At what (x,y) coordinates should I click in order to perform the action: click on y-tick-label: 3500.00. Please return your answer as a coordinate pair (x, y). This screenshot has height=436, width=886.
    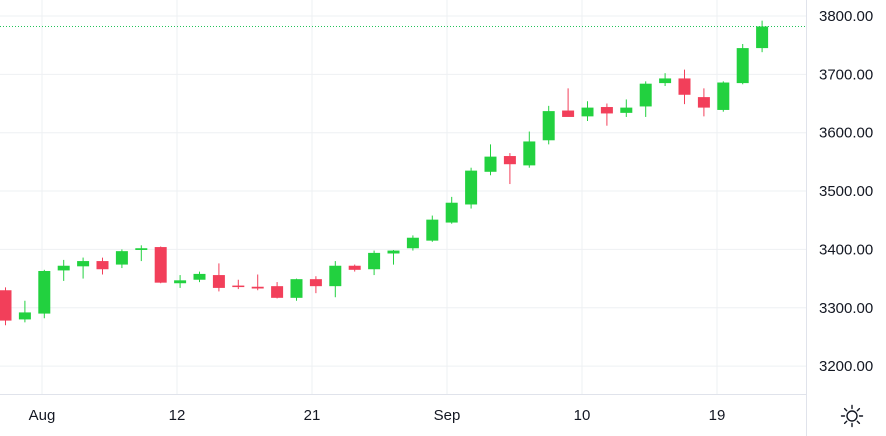
    Looking at the image, I should click on (846, 191).